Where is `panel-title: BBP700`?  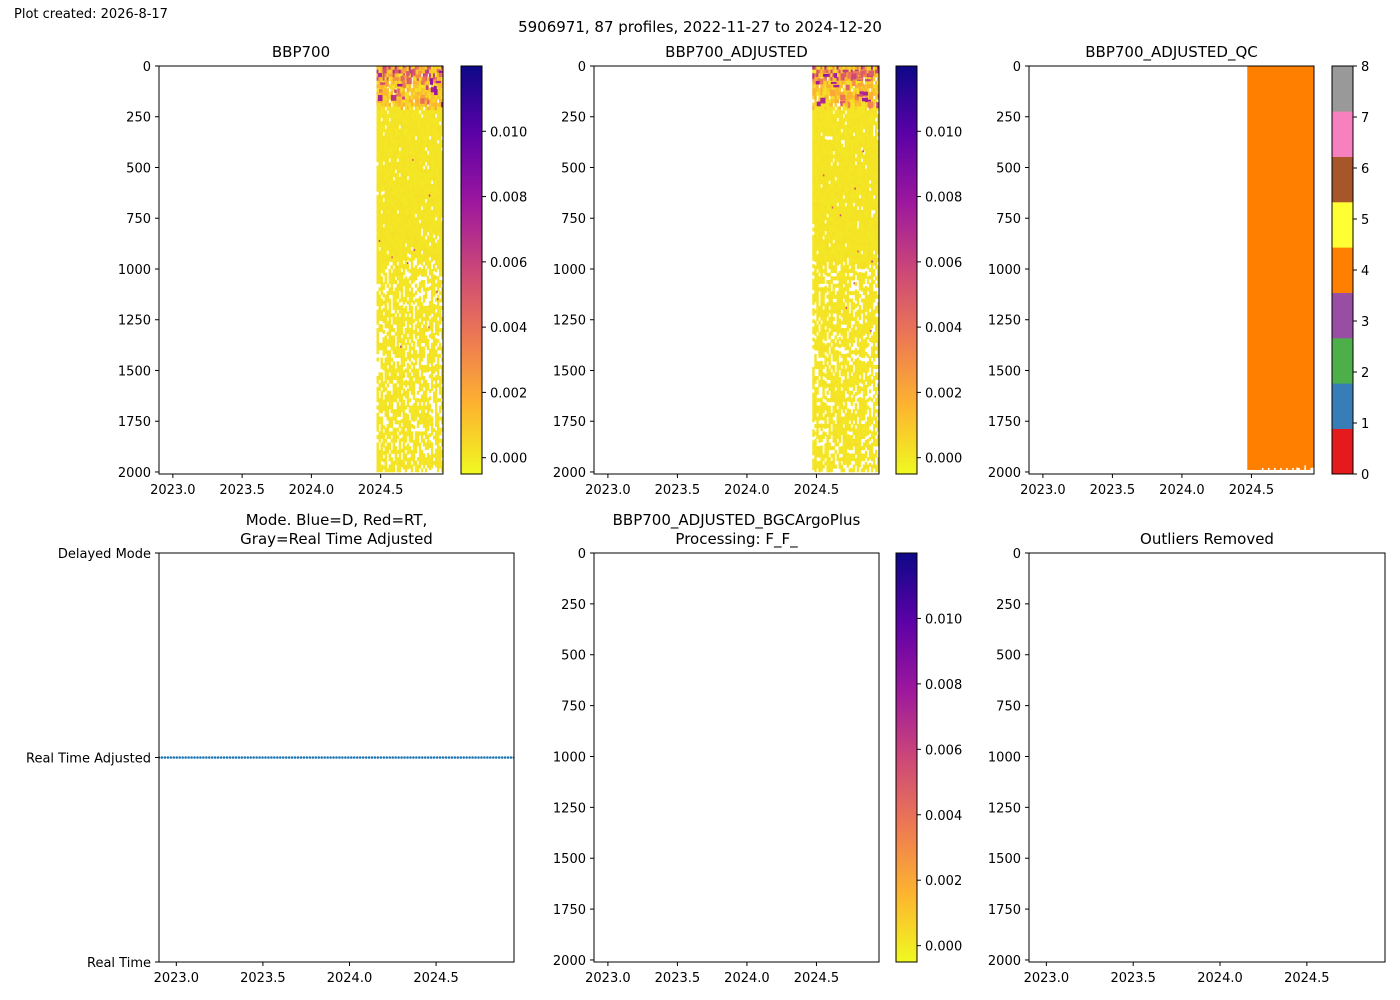 panel-title: BBP700 is located at coordinates (301, 52).